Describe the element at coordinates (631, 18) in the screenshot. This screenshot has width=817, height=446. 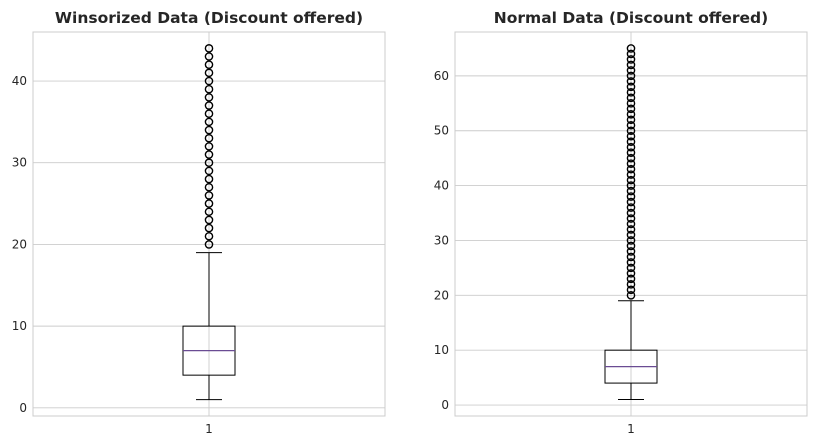
I see `chart-title: Normal Data (Discount offered)` at that location.